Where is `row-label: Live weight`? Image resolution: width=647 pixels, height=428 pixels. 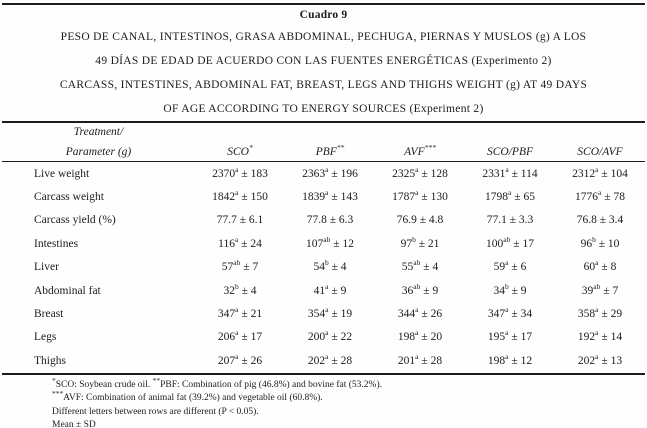 row-label: Live weight is located at coordinates (62, 173).